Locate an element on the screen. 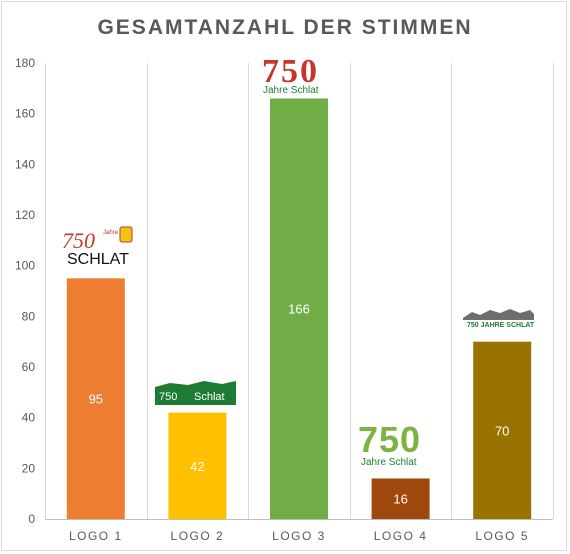 This screenshot has width=570, height=554. y-tick-label: 140 is located at coordinates (25, 164).